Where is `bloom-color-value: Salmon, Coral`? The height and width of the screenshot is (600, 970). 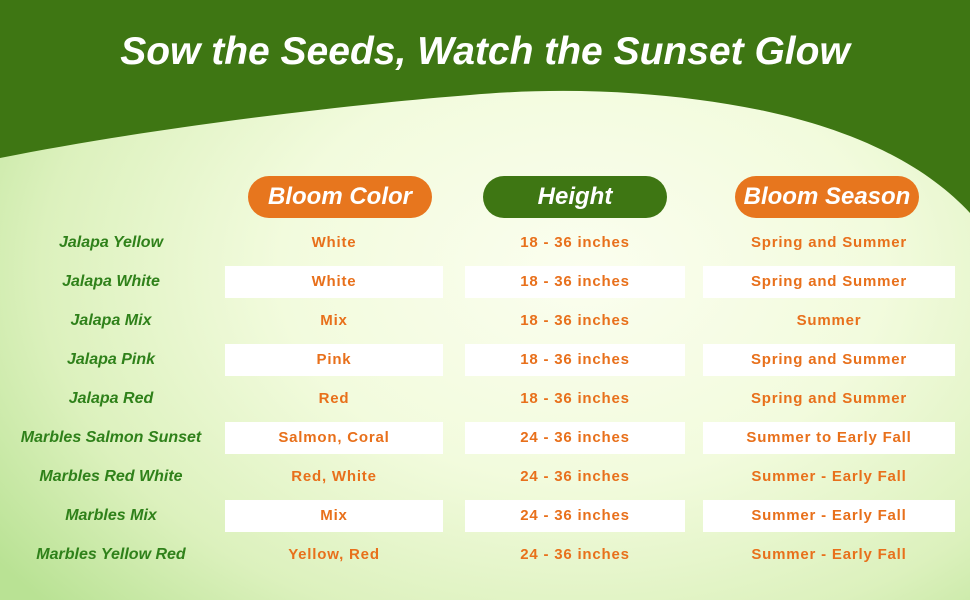 bloom-color-value: Salmon, Coral is located at coordinates (334, 438).